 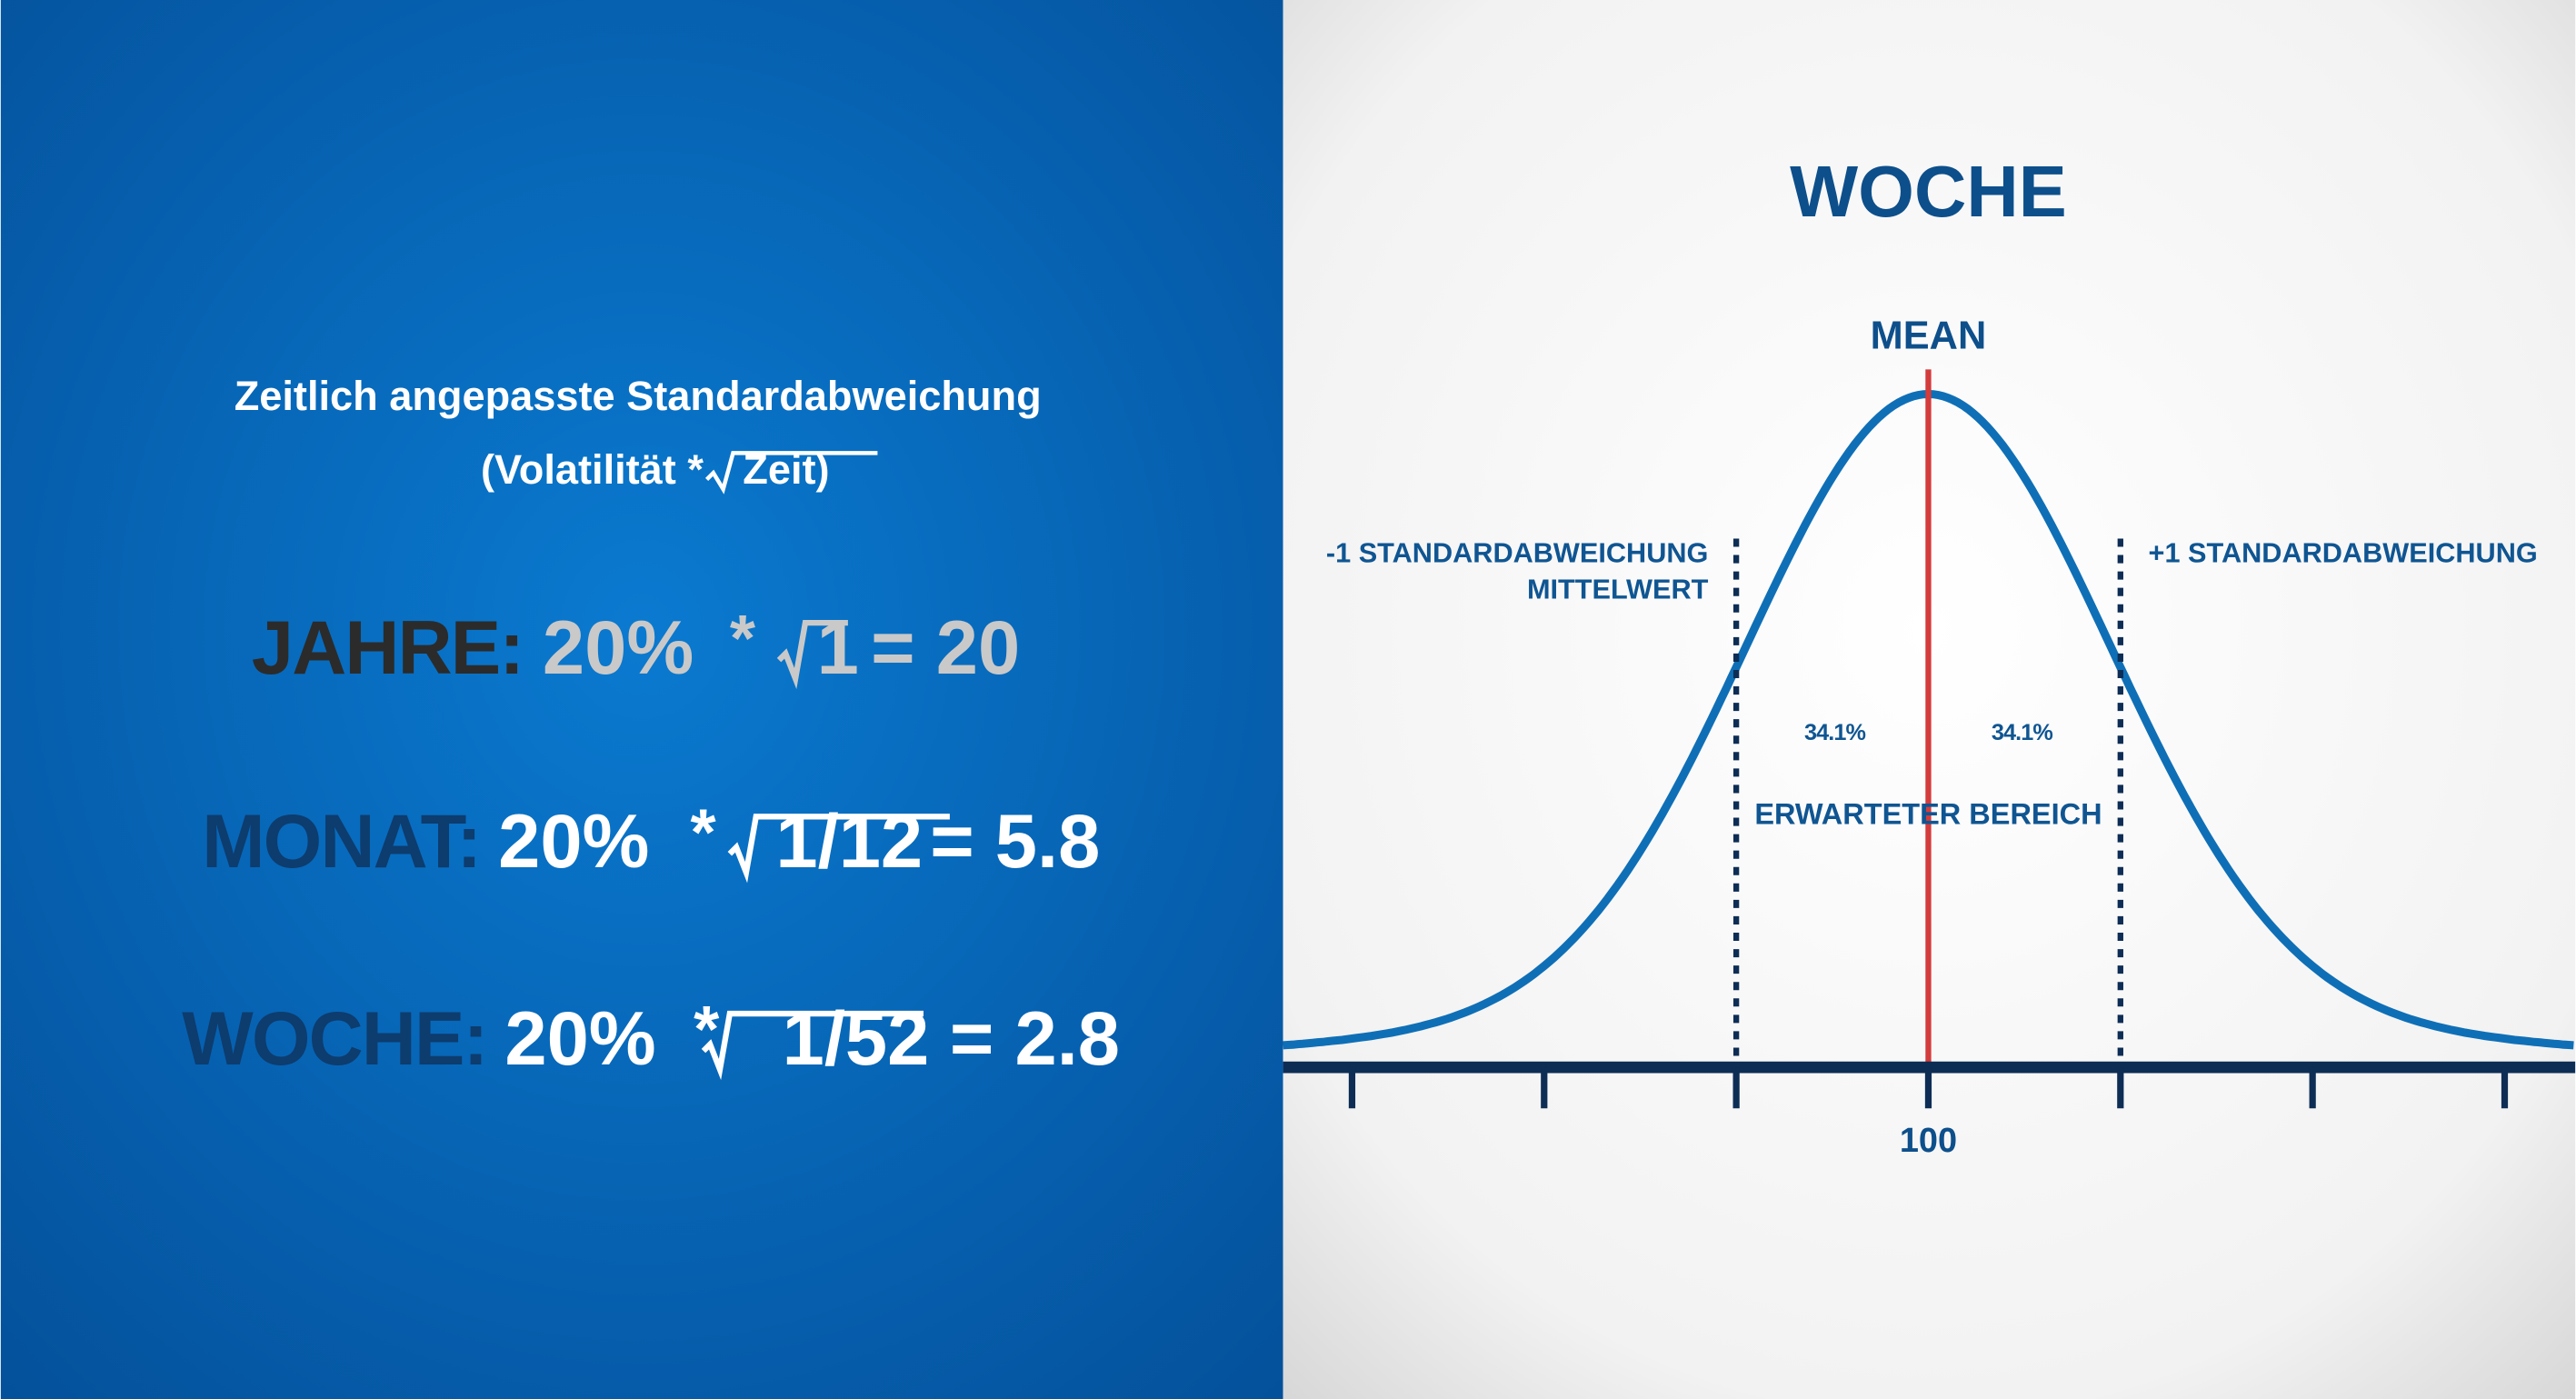 What do you see at coordinates (1929, 336) in the screenshot?
I see `mean-label: MEAN` at bounding box center [1929, 336].